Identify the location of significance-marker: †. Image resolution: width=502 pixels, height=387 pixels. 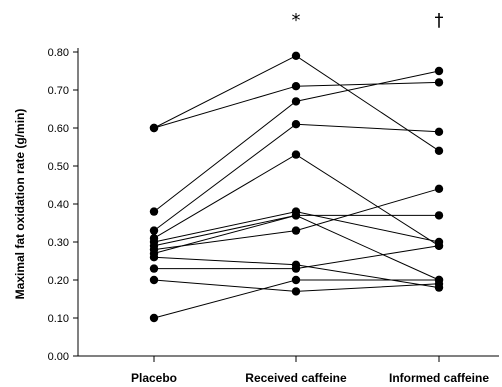
(439, 20).